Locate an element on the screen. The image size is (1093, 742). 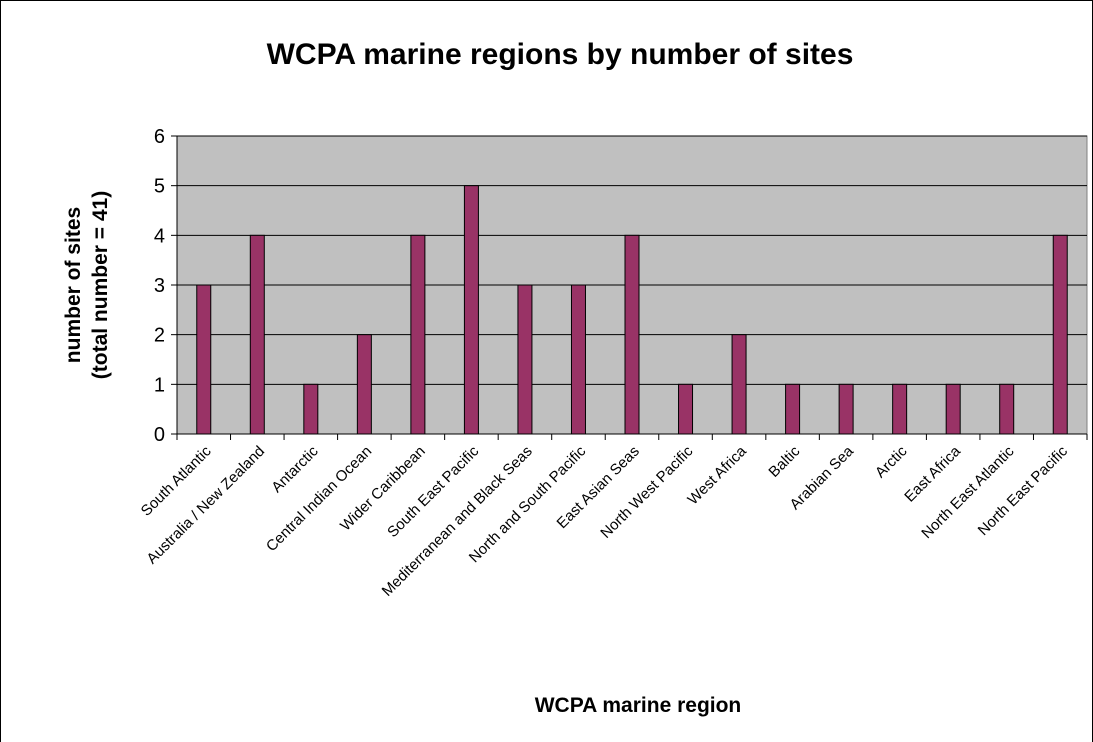
y-tick-label: 4 is located at coordinates (159, 236).